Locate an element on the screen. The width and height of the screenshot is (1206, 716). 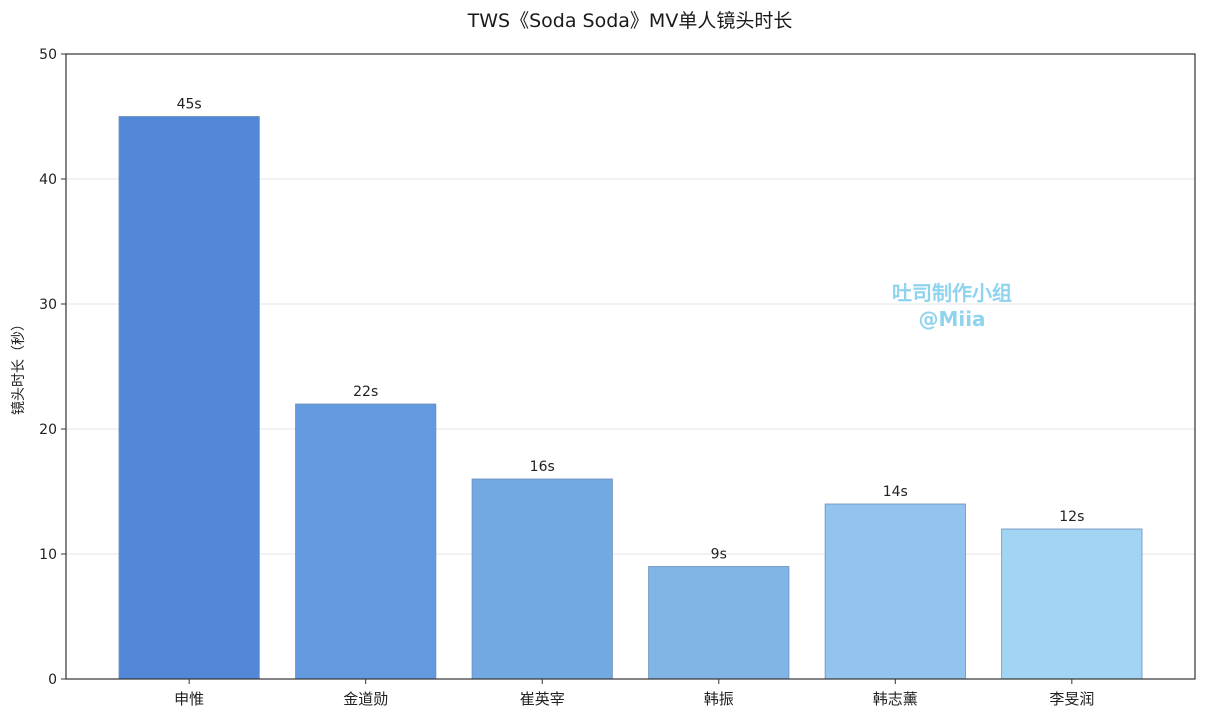
x-tick-label-1: 金道勋 is located at coordinates (365, 699).